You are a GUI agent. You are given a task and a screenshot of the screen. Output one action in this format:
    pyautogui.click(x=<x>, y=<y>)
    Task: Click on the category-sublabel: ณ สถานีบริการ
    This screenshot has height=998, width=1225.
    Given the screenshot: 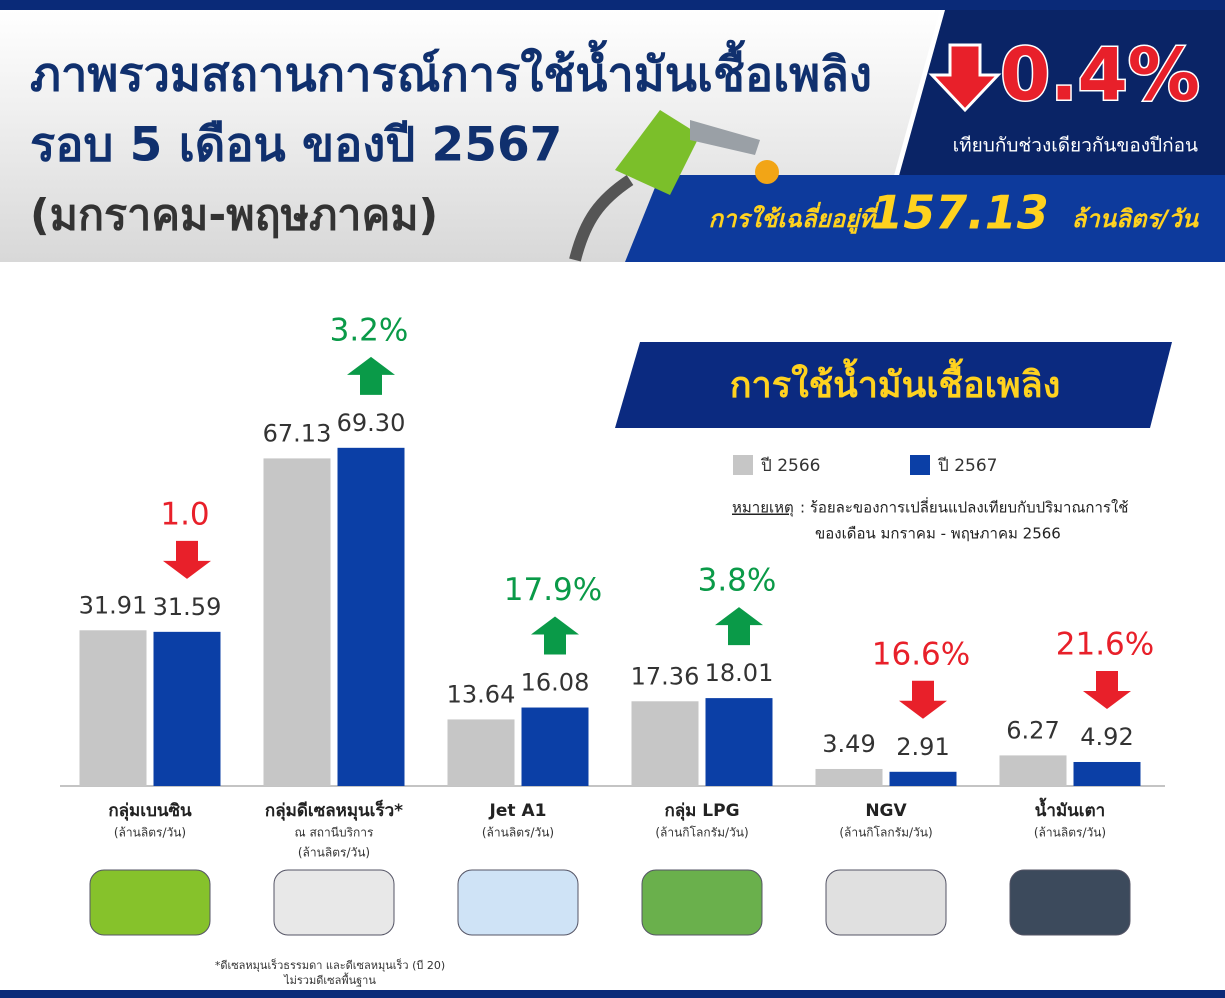 What is the action you would take?
    pyautogui.click(x=335, y=833)
    